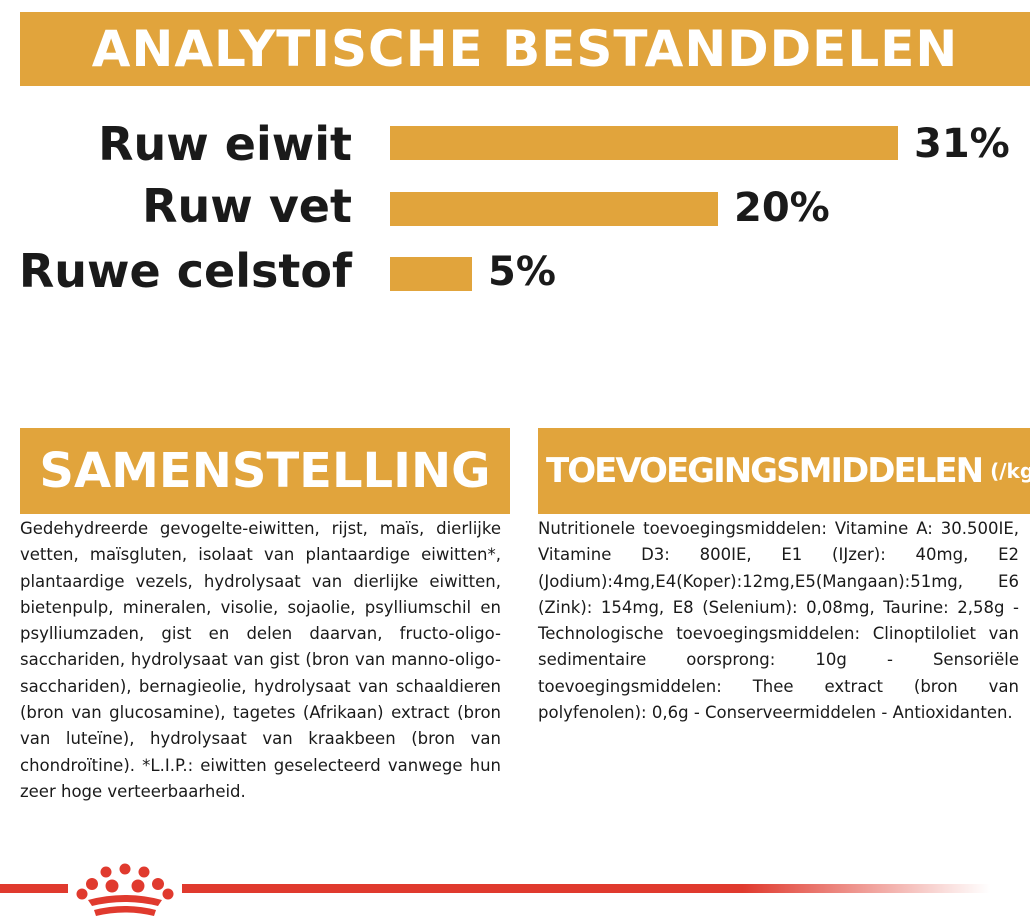 This screenshot has height=920, width=1030. Describe the element at coordinates (554, 209) in the screenshot. I see `bar-fat` at that location.